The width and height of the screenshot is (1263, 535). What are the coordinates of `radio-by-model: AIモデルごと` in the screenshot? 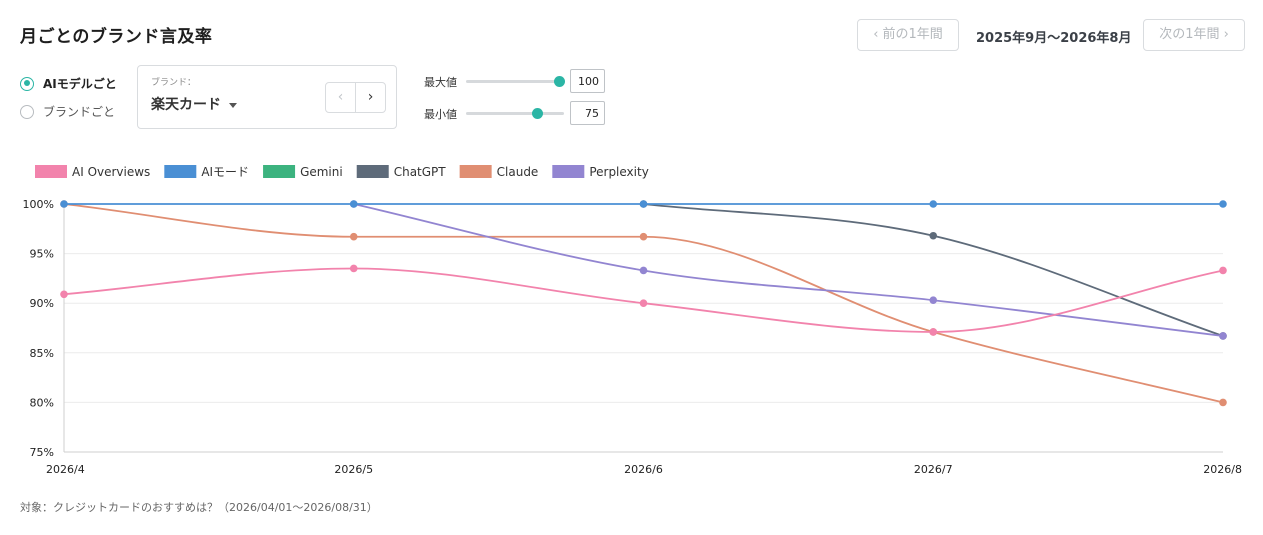 It's located at (68, 83).